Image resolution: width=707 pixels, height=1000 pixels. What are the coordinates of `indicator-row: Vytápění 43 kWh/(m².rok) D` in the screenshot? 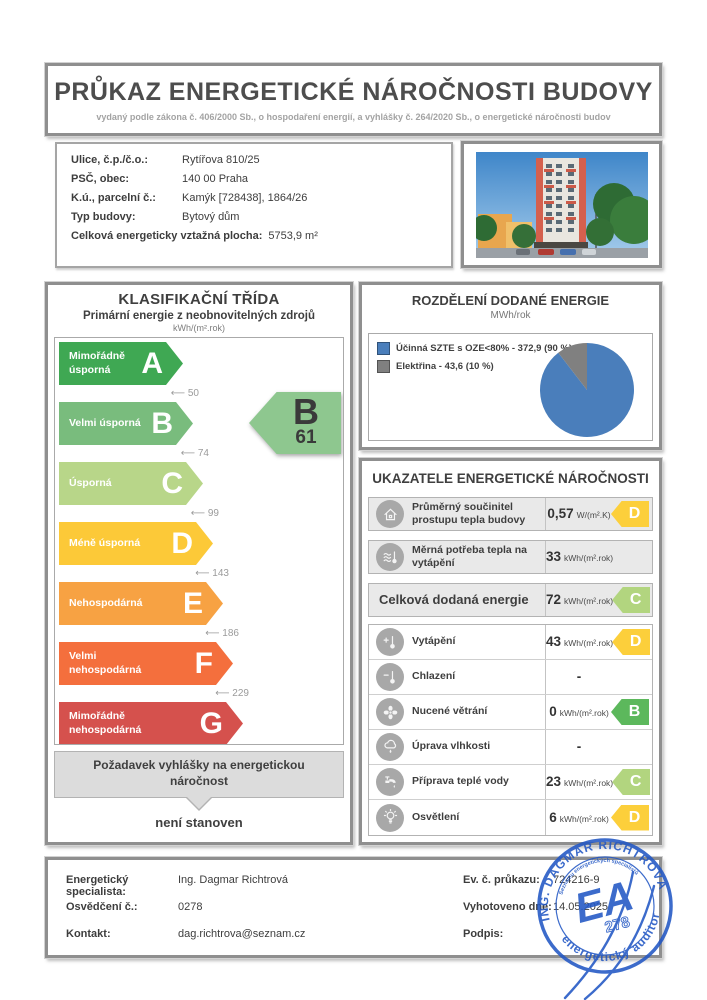 It's located at (510, 642).